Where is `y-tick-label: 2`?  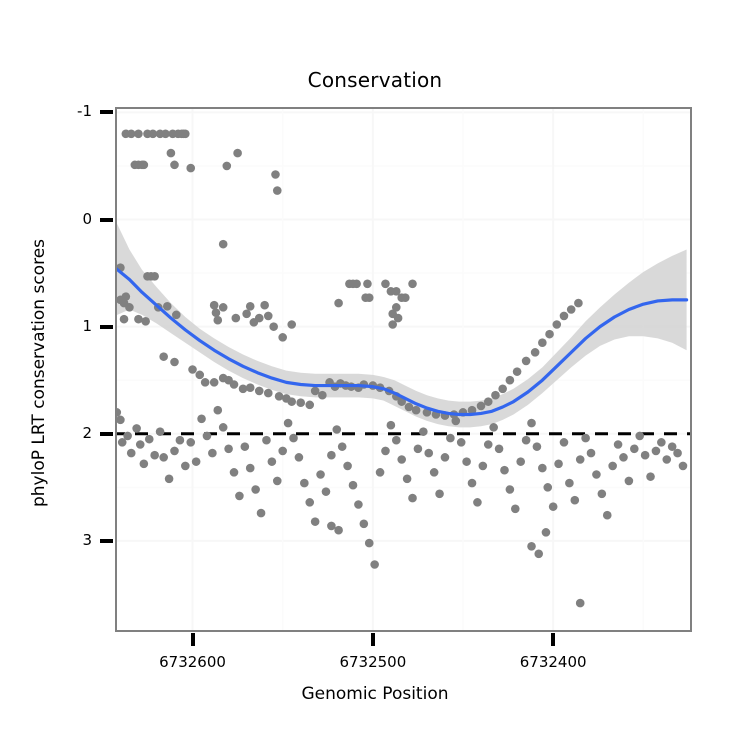 y-tick-label: 2 is located at coordinates (87, 432).